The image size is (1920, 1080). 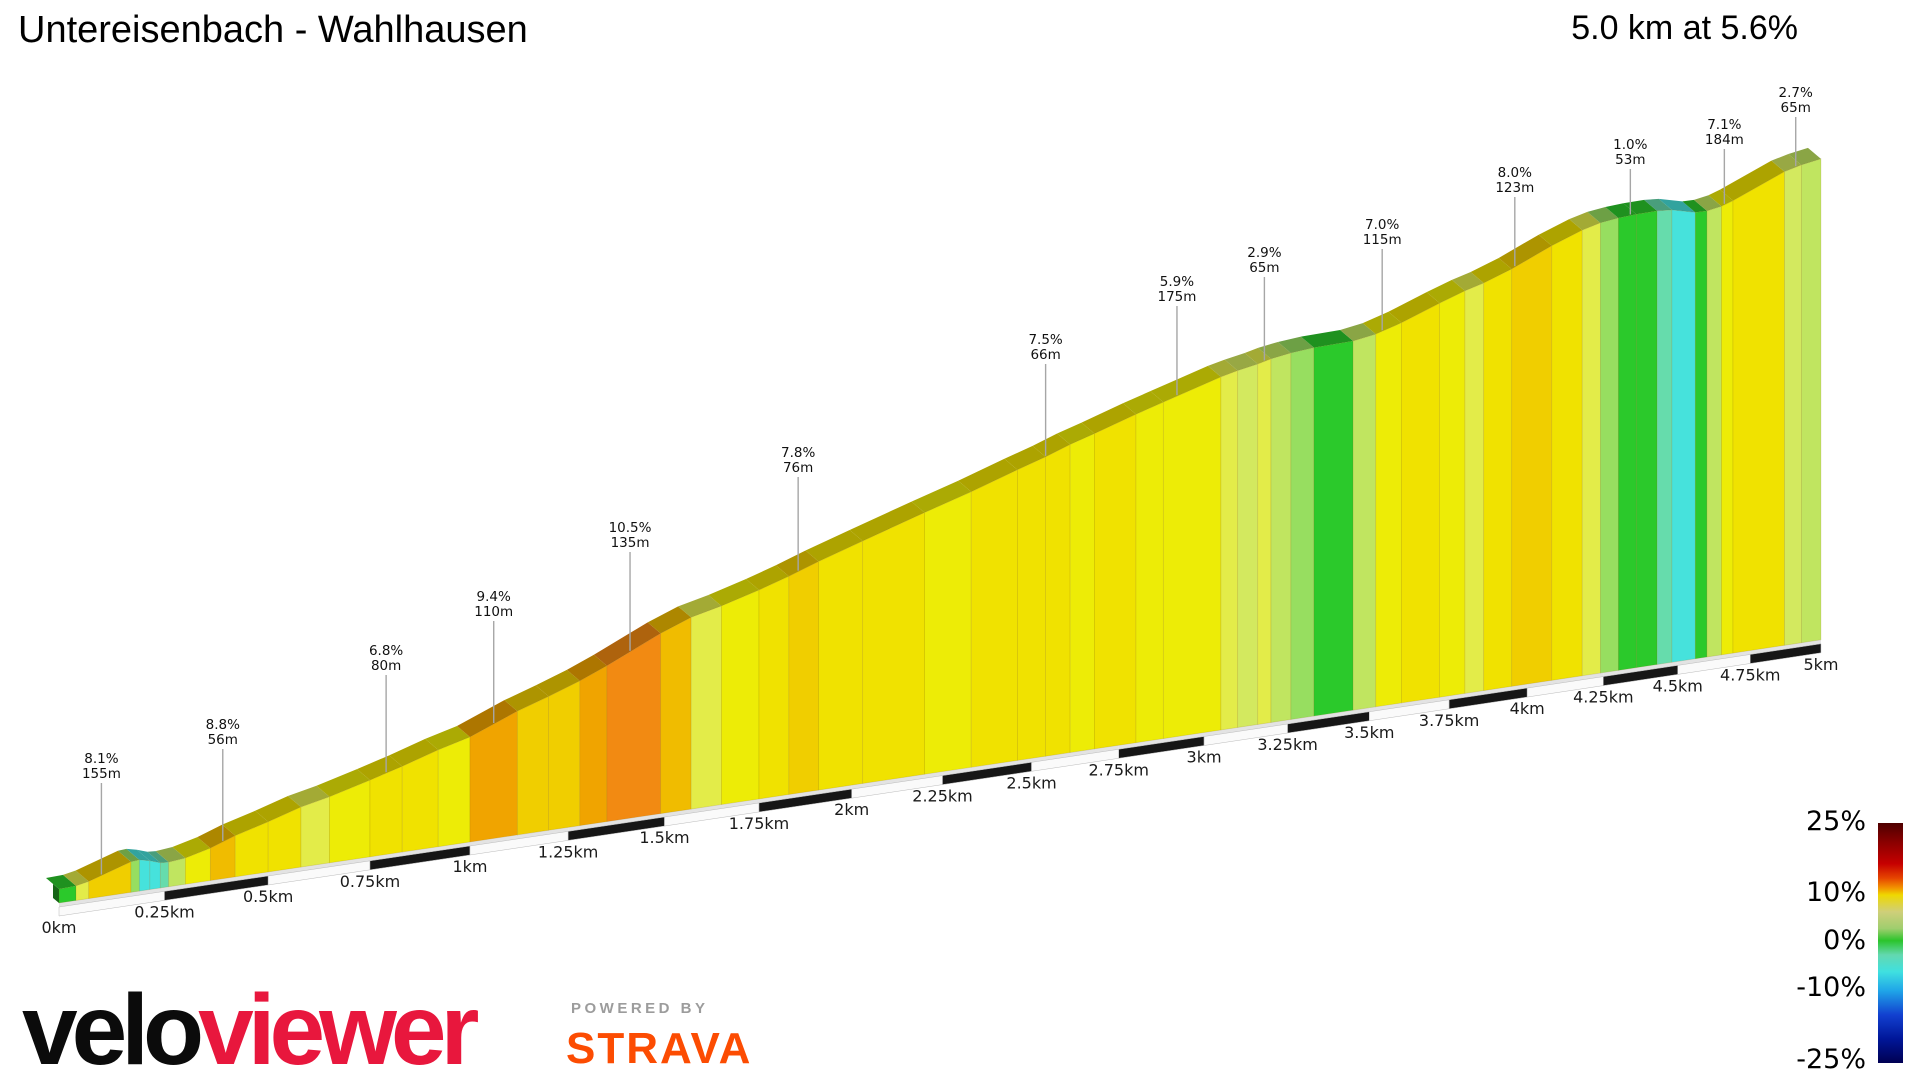 I want to click on axis-tick-label: 0.25km, so click(x=164, y=911).